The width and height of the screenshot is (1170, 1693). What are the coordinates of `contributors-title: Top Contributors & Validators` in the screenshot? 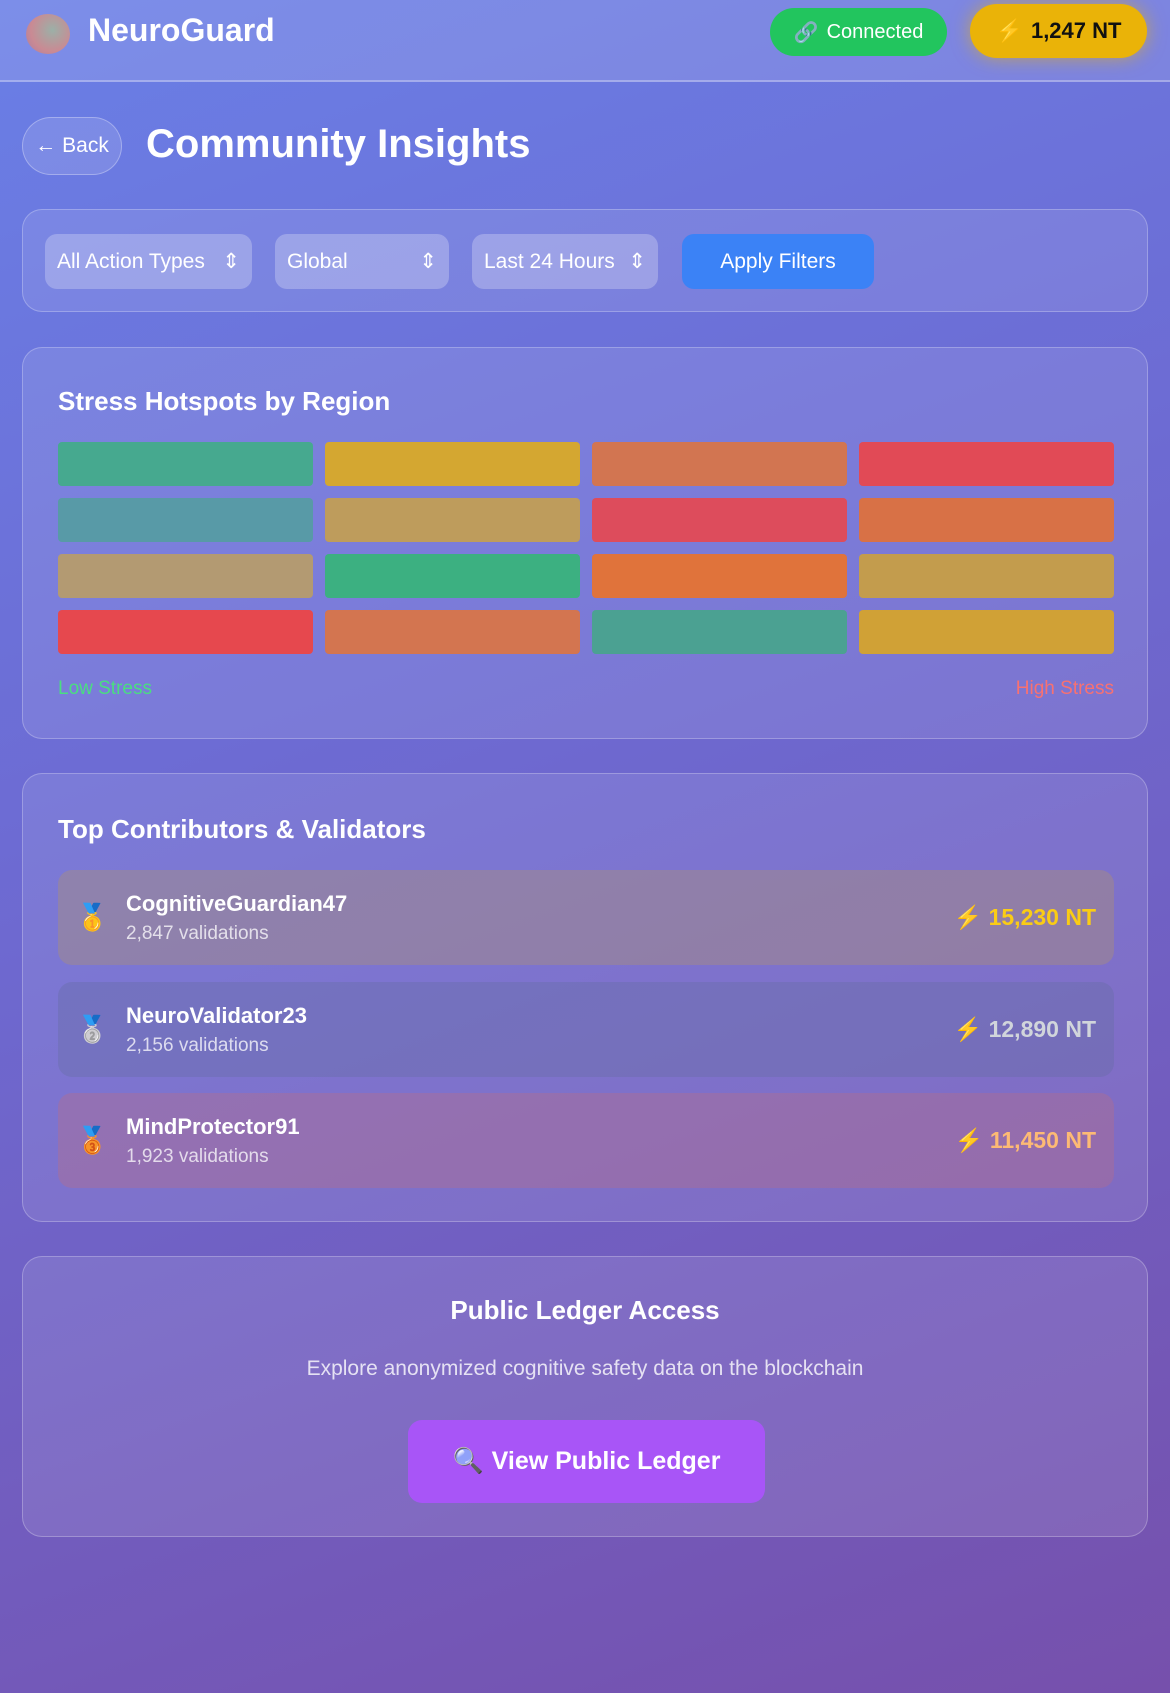 It's located at (242, 829).